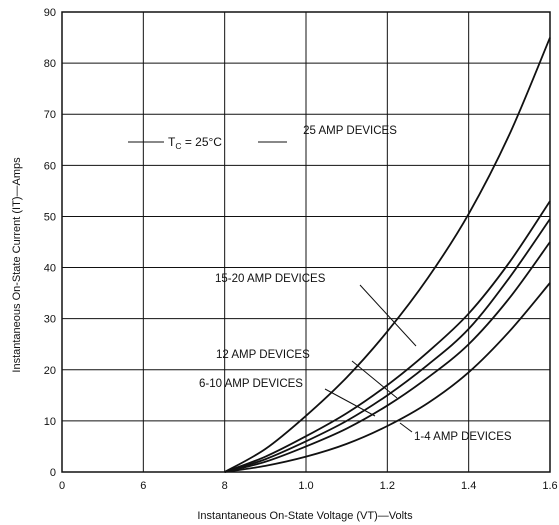 Image resolution: width=559 pixels, height=525 pixels. What do you see at coordinates (388, 315) in the screenshot?
I see `leader-line-15-20-amp-devices` at bounding box center [388, 315].